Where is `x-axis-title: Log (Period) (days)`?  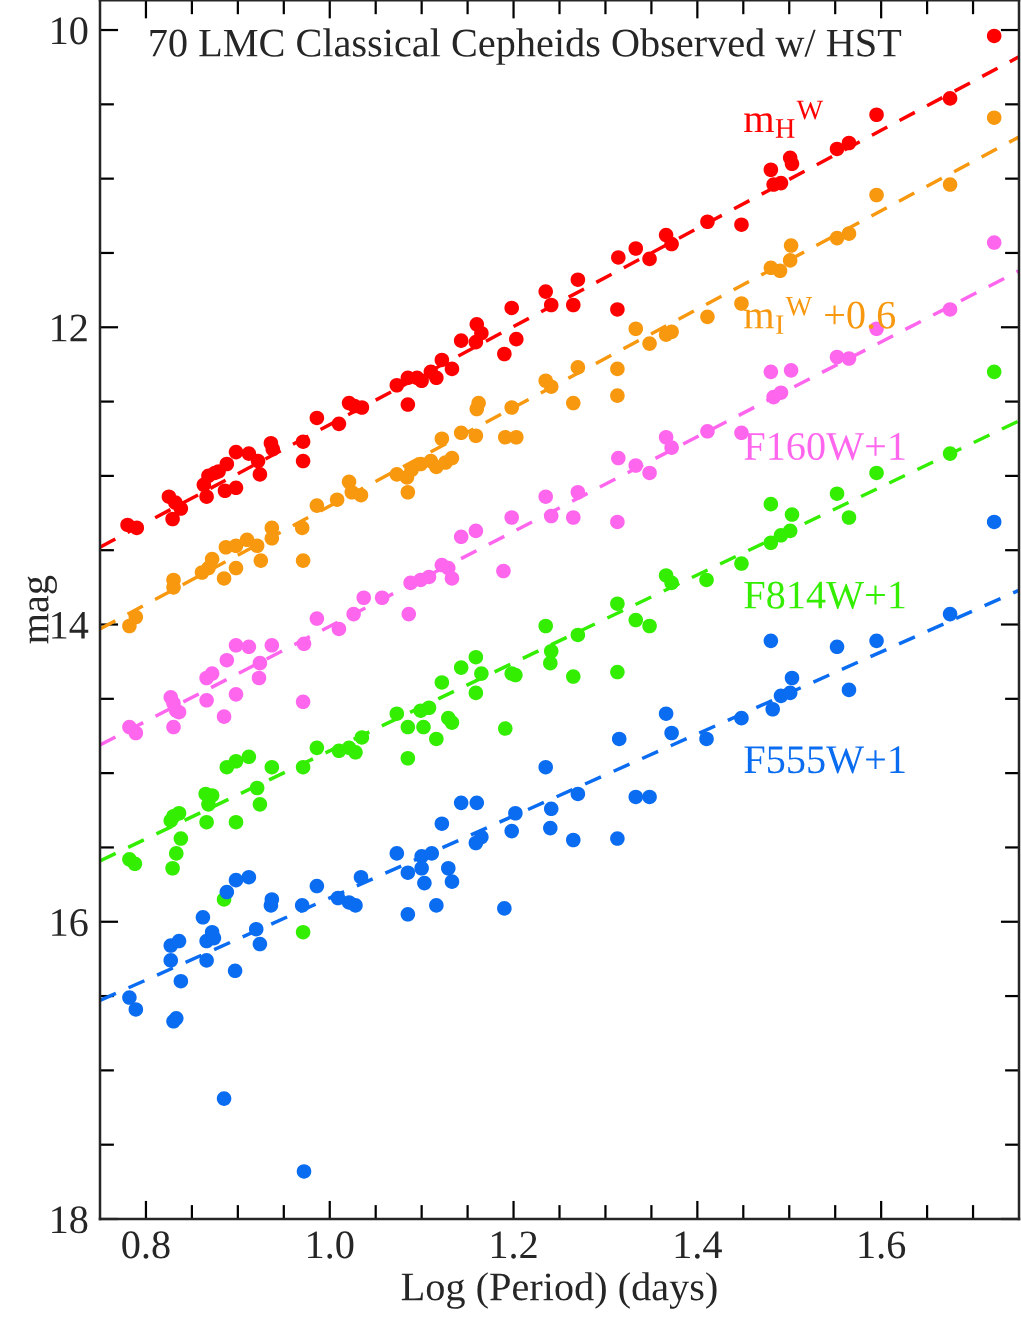
x-axis-title: Log (Period) (days) is located at coordinates (559, 1290).